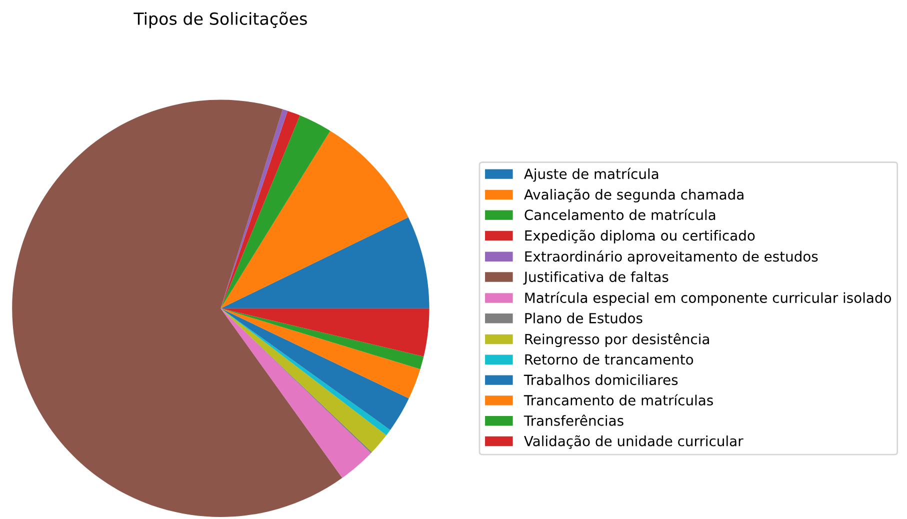 Image resolution: width=907 pixels, height=519 pixels. Describe the element at coordinates (601, 380) in the screenshot. I see `legend-label: Trabalhos domiciliares` at that location.